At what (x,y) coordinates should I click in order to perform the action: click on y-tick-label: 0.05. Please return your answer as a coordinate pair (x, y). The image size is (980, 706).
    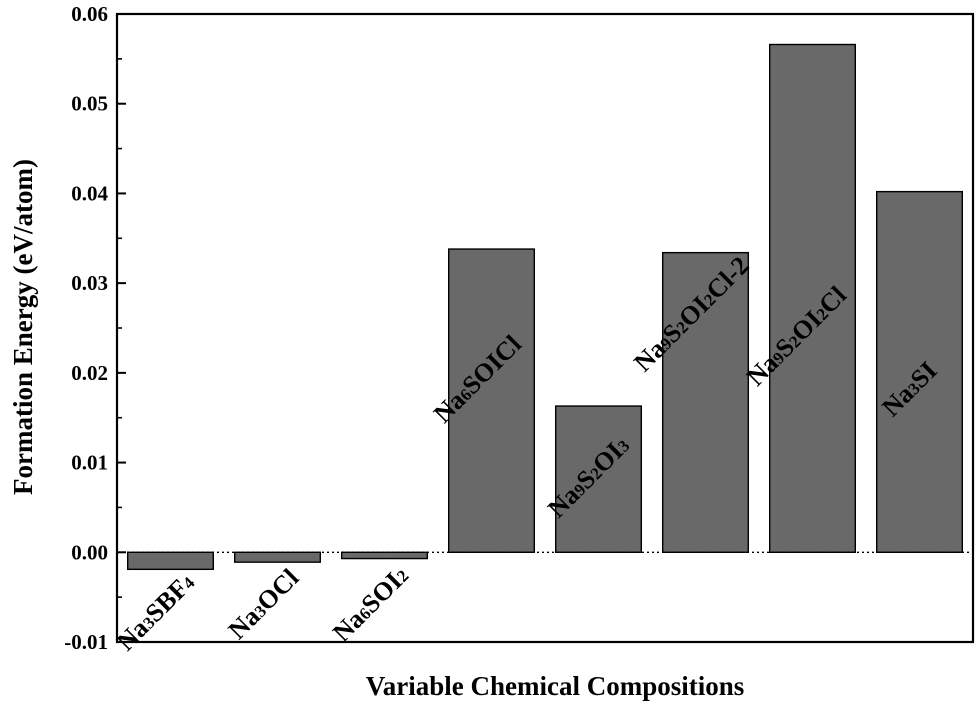
    Looking at the image, I should click on (89, 104).